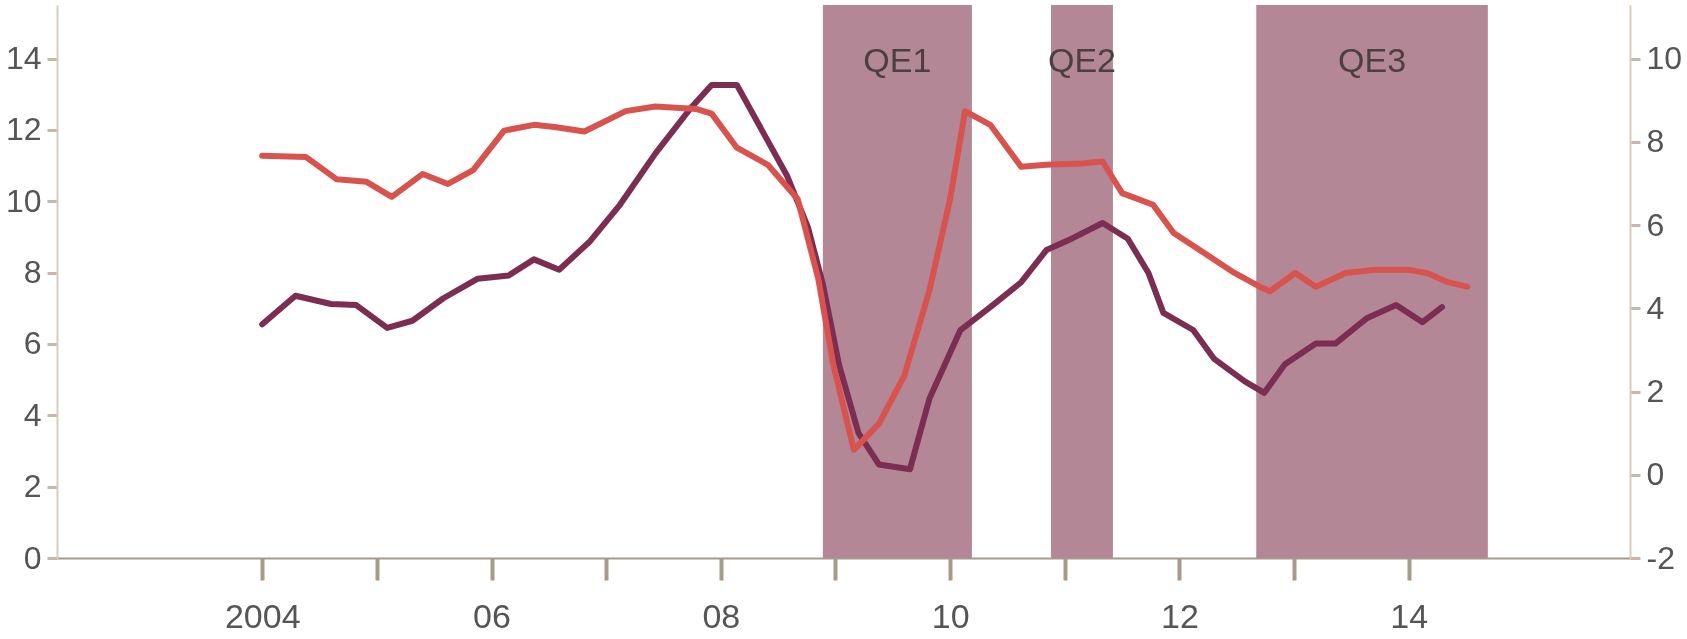 Image resolution: width=1687 pixels, height=639 pixels. What do you see at coordinates (23, 129) in the screenshot?
I see `y-tick-label: 12` at bounding box center [23, 129].